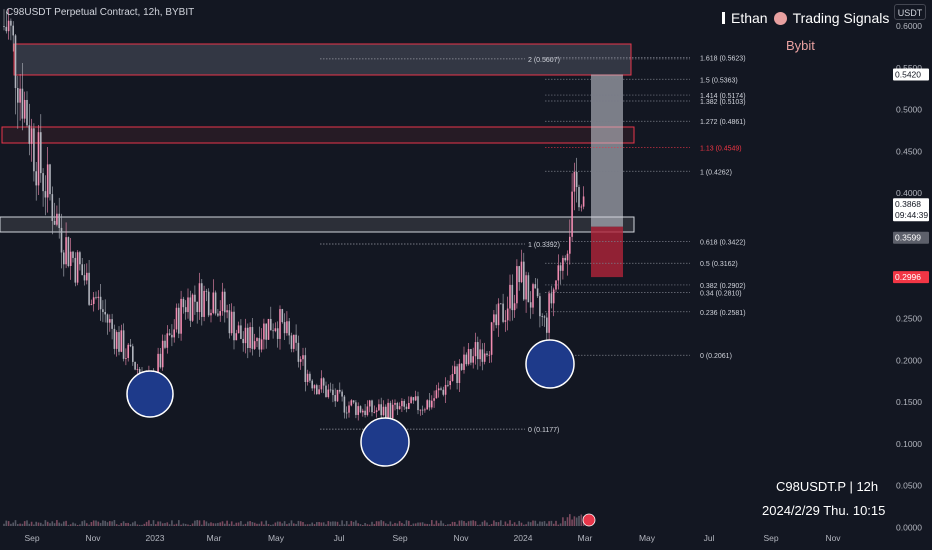  Describe the element at coordinates (827, 486) in the screenshot. I see `symbol-info: C98USDT.P | 12h` at that location.